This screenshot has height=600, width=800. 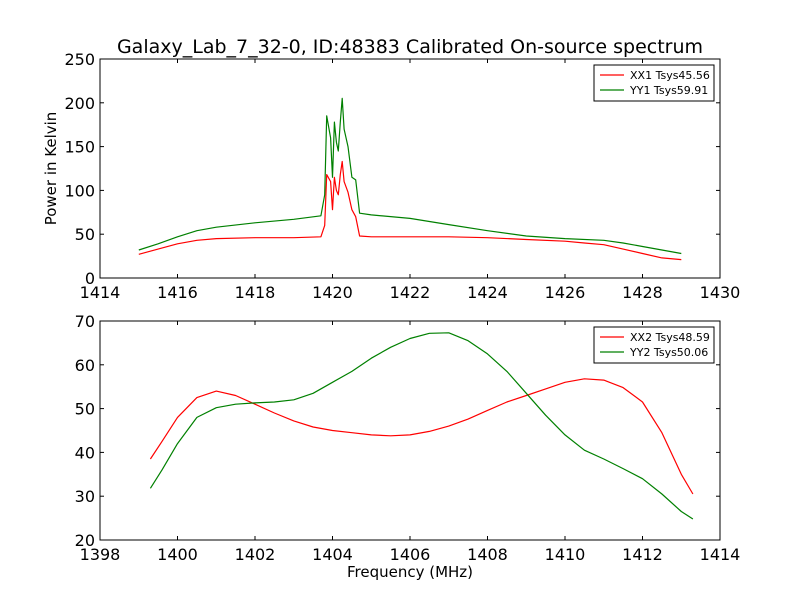 I want to click on x-tick-label: 1412, so click(x=642, y=554).